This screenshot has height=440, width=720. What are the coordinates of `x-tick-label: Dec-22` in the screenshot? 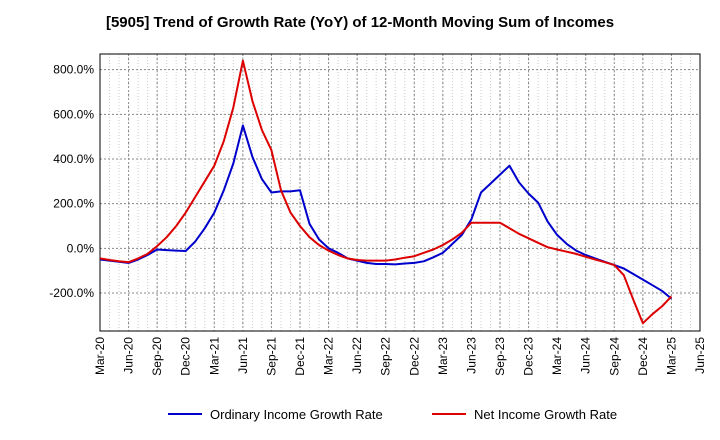 It's located at (414, 356).